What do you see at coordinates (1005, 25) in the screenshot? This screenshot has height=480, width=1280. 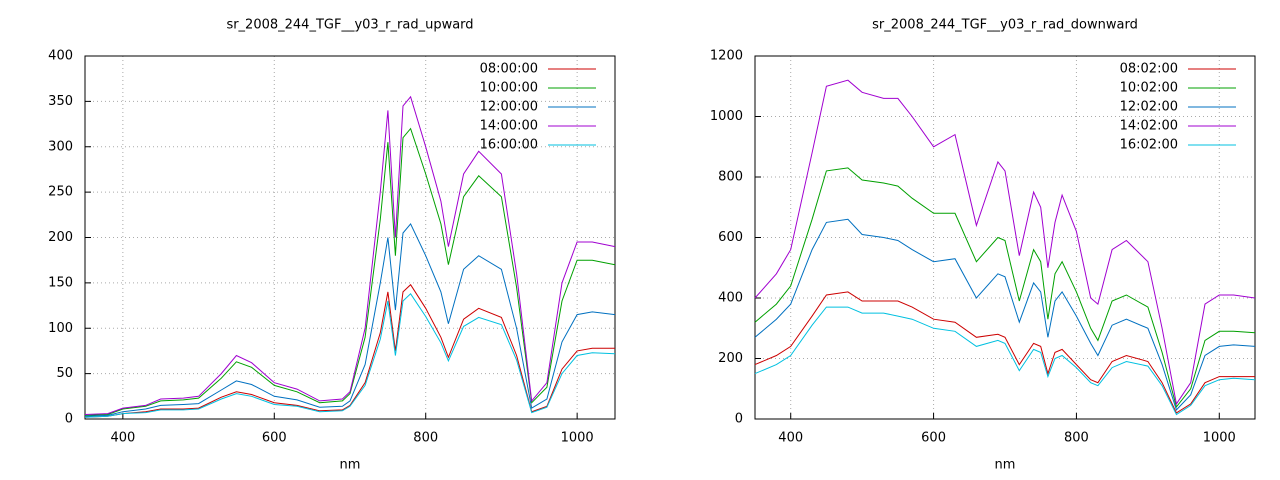 I see `chart-title: sr_2008_244_TGF__y03_r_rad_downward` at bounding box center [1005, 25].